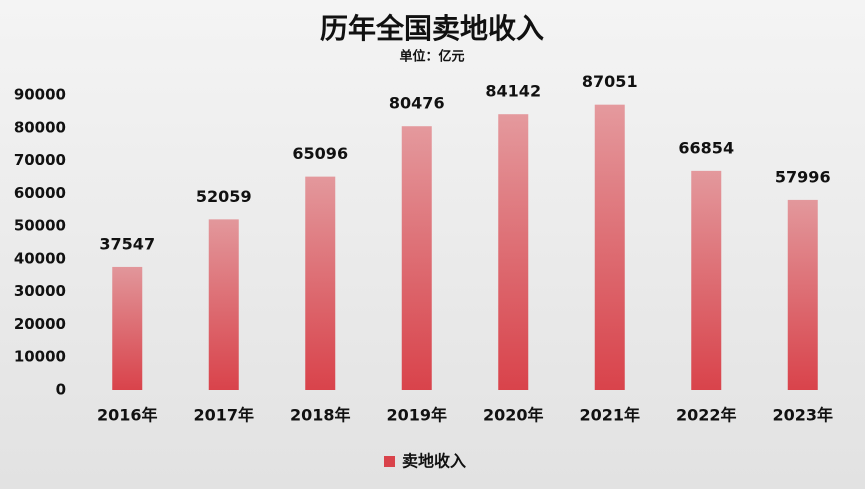 This screenshot has width=865, height=489. I want to click on y-tick-label: 30000, so click(40, 291).